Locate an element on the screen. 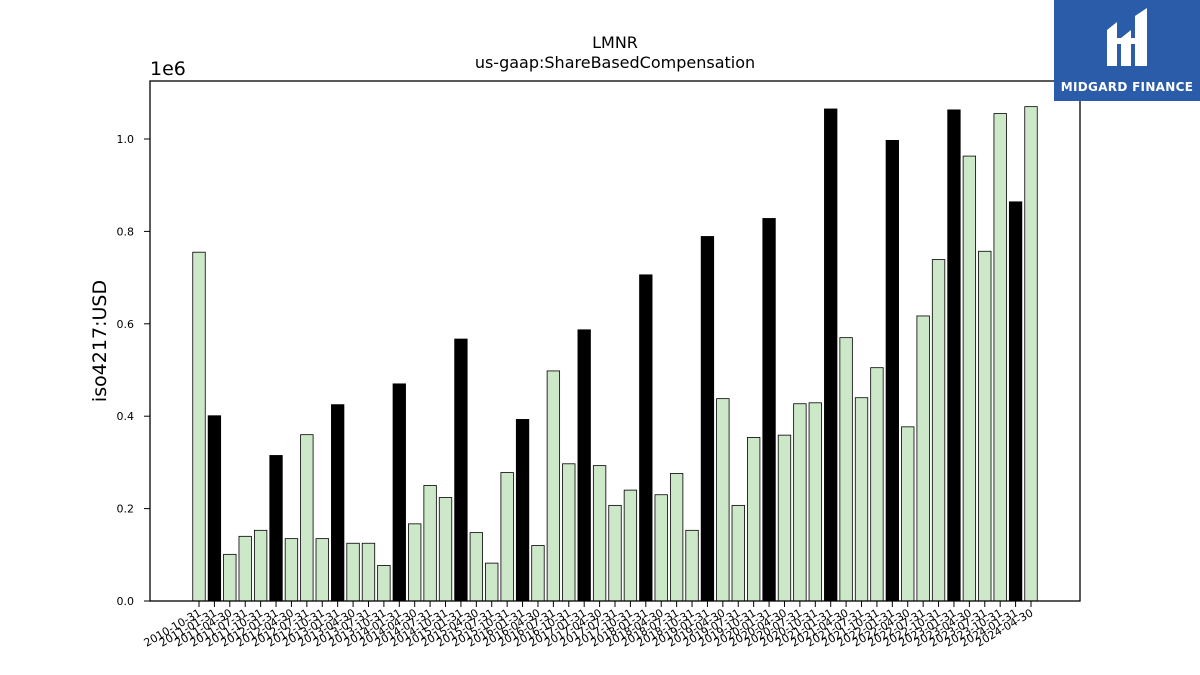 The height and width of the screenshot is (675, 1200). y-axis-label: iso4217:USD is located at coordinates (100, 341).